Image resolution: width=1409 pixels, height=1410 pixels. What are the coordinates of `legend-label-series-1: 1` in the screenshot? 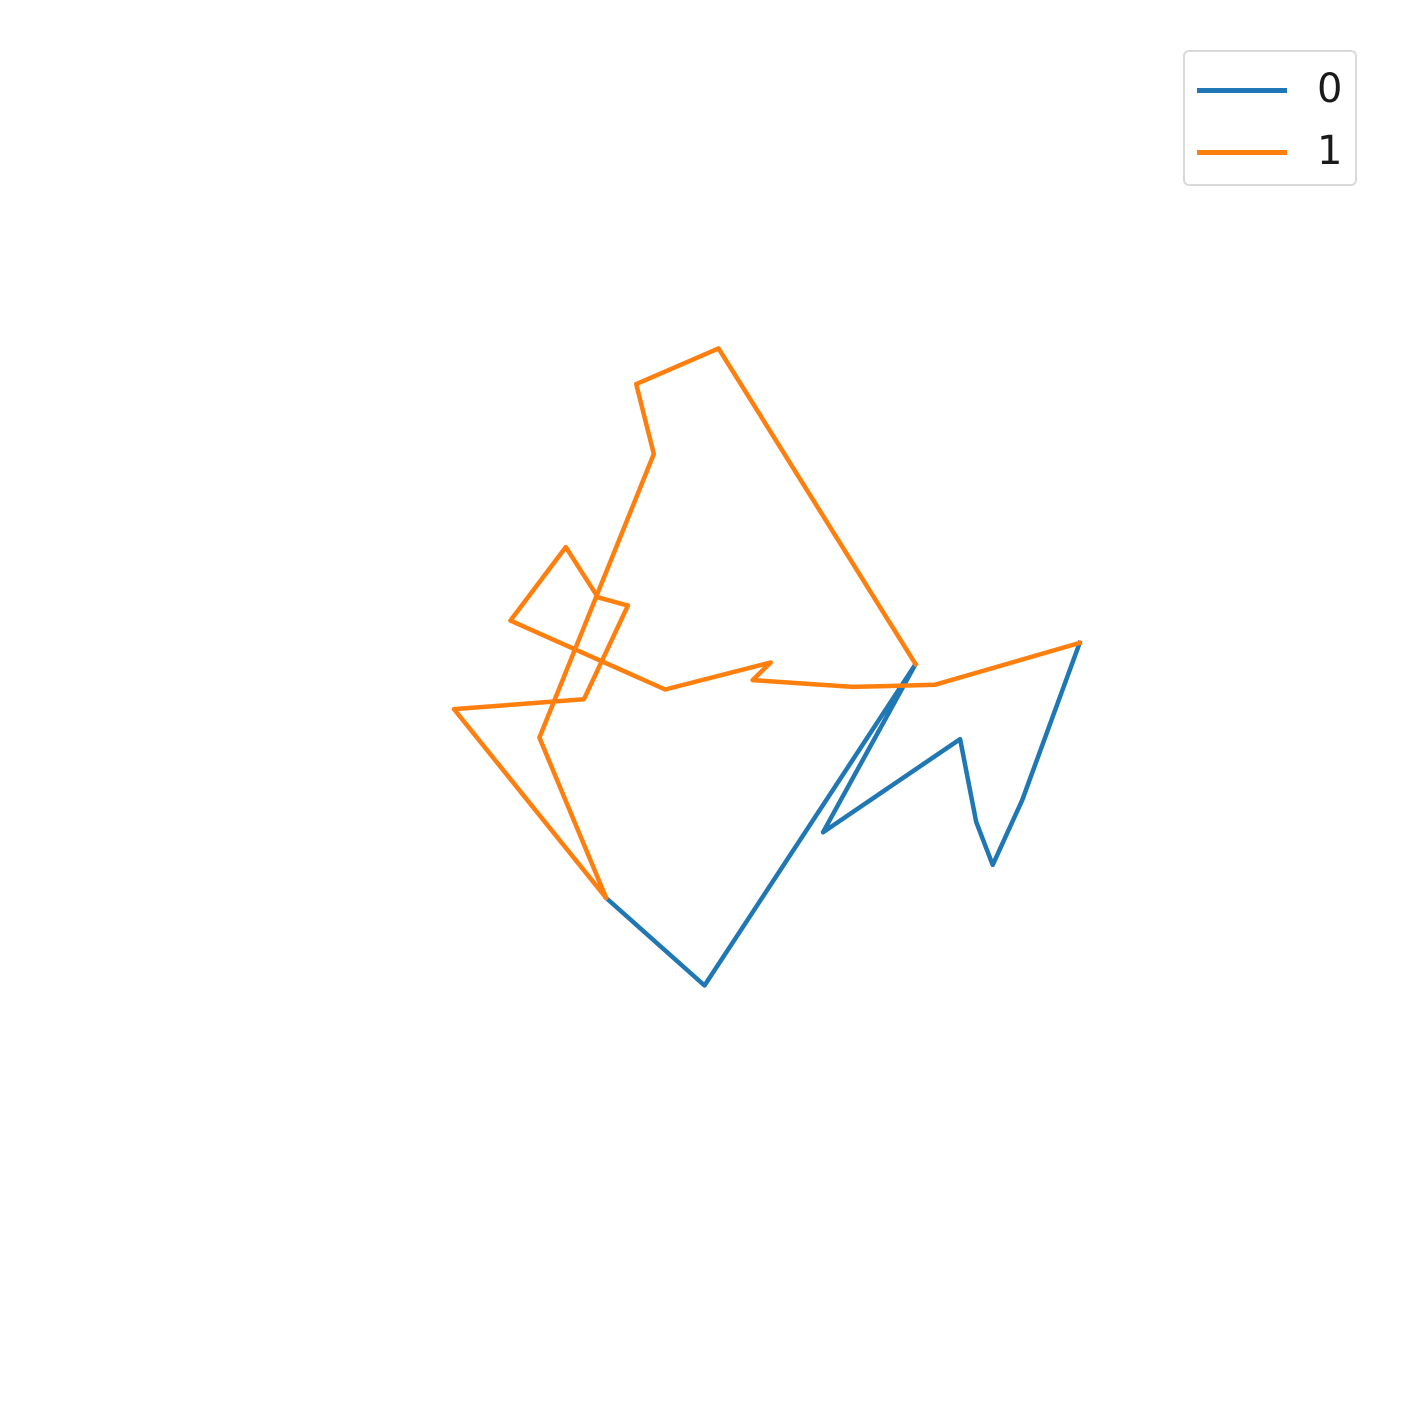 It's located at (1330, 151).